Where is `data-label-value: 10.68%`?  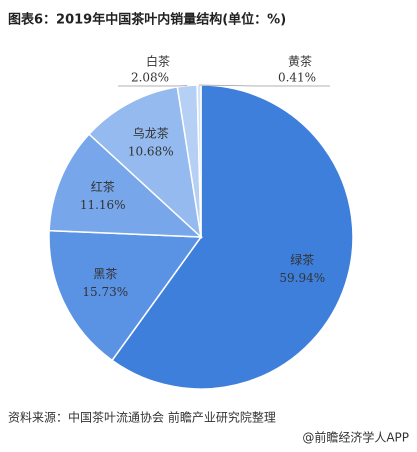
data-label-value: 10.68% is located at coordinates (151, 152).